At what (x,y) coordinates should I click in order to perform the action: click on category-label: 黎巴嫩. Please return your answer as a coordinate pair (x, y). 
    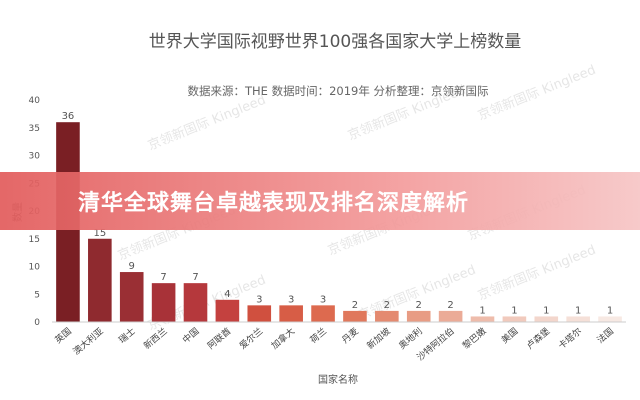
    Looking at the image, I should click on (474, 338).